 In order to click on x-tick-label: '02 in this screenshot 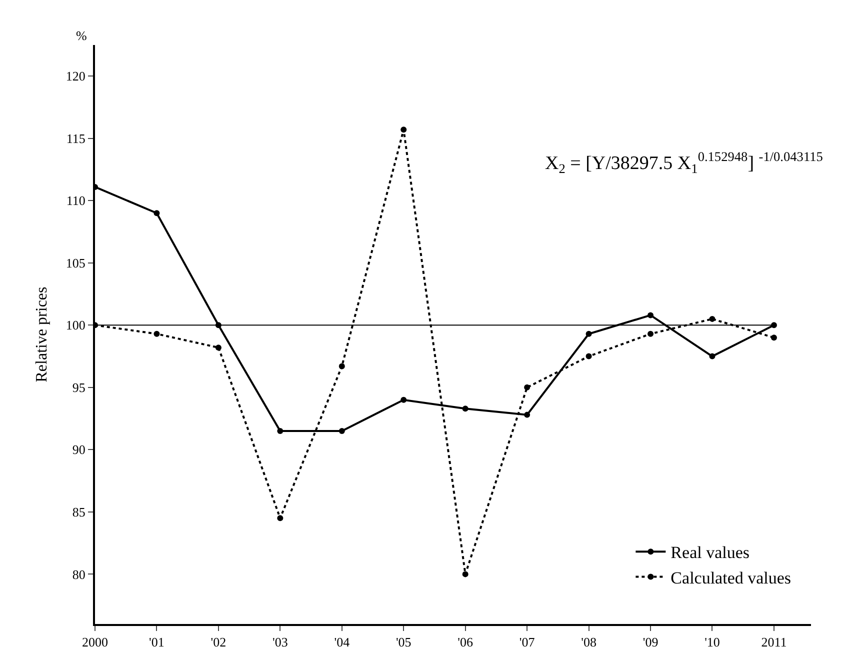, I will do `click(218, 642)`.